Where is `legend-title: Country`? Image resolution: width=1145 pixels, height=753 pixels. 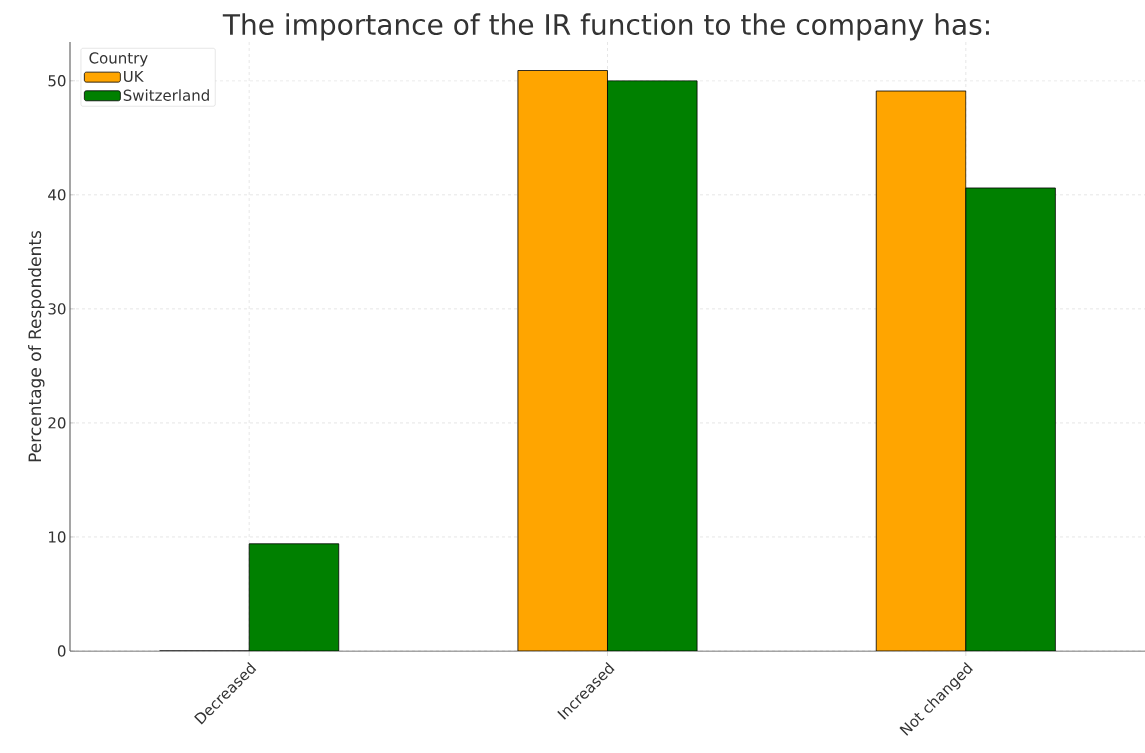
legend-title: Country is located at coordinates (118, 59).